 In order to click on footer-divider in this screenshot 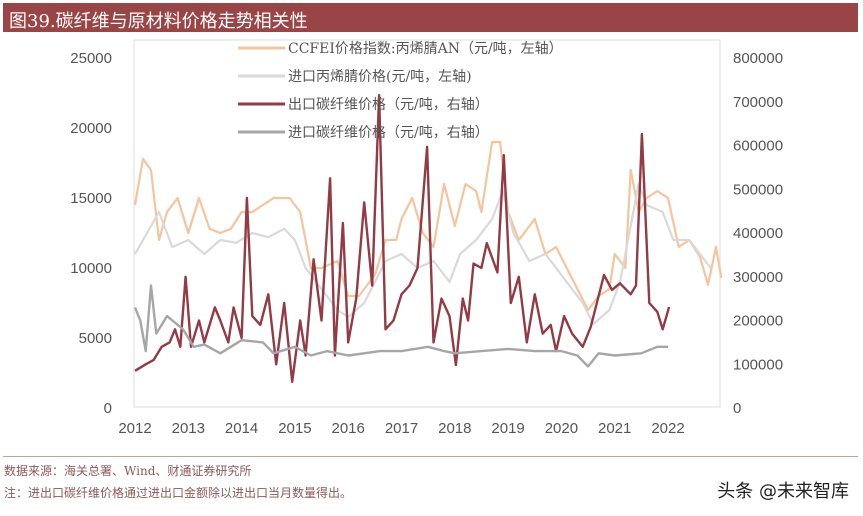, I will do `click(430, 456)`.